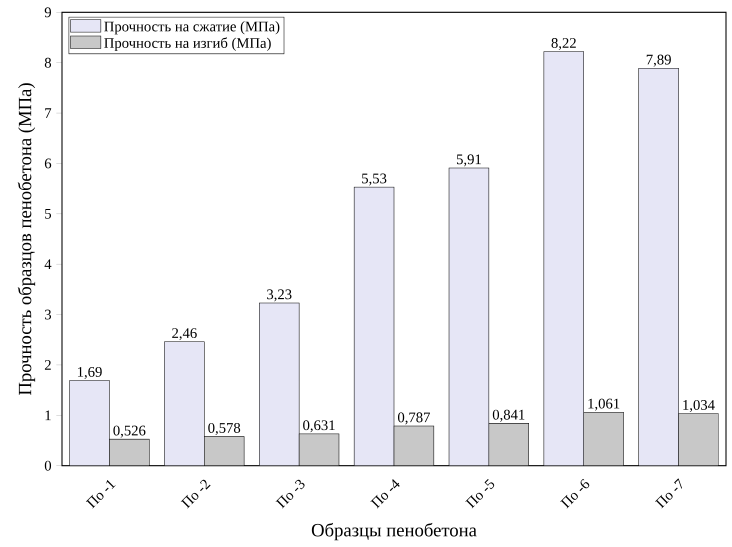 This screenshot has width=732, height=547. Describe the element at coordinates (658, 60) in the screenshot. I see `data-label: 7,89` at that location.